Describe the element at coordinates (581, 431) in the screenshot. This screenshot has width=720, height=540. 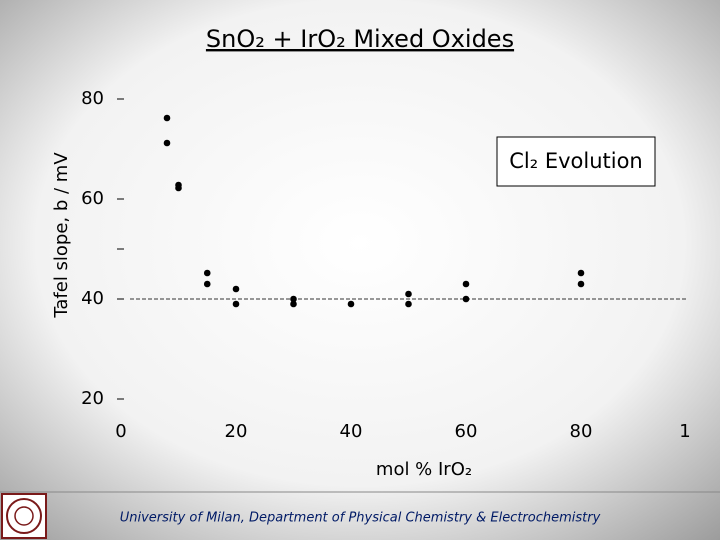
I see `x-tick-label: 80` at that location.